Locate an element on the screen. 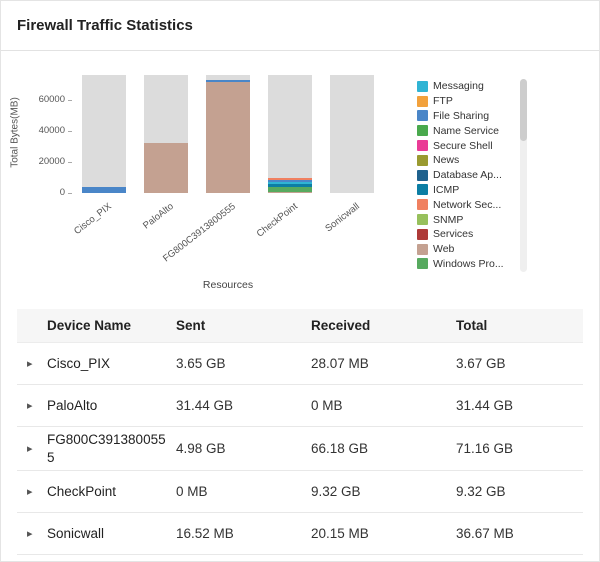 The image size is (600, 562). total-cell: 71.16 GB is located at coordinates (485, 449).